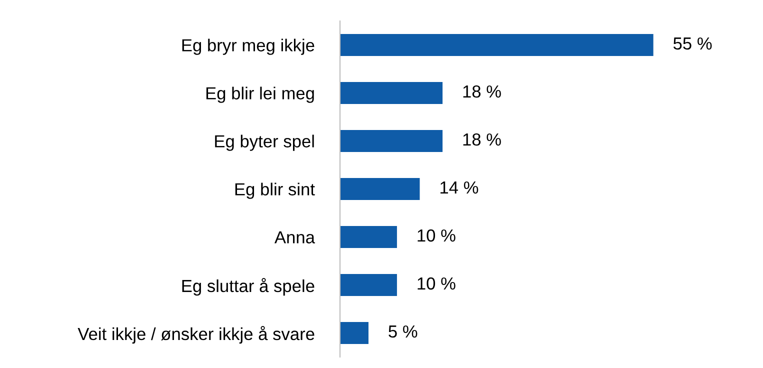  Describe the element at coordinates (275, 190) in the screenshot. I see `y-tick-label: Eg blir sint` at that location.